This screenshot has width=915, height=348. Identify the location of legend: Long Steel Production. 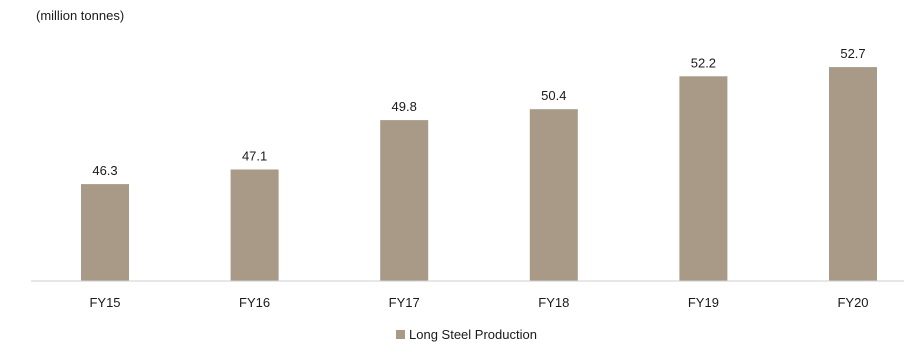
(466, 334).